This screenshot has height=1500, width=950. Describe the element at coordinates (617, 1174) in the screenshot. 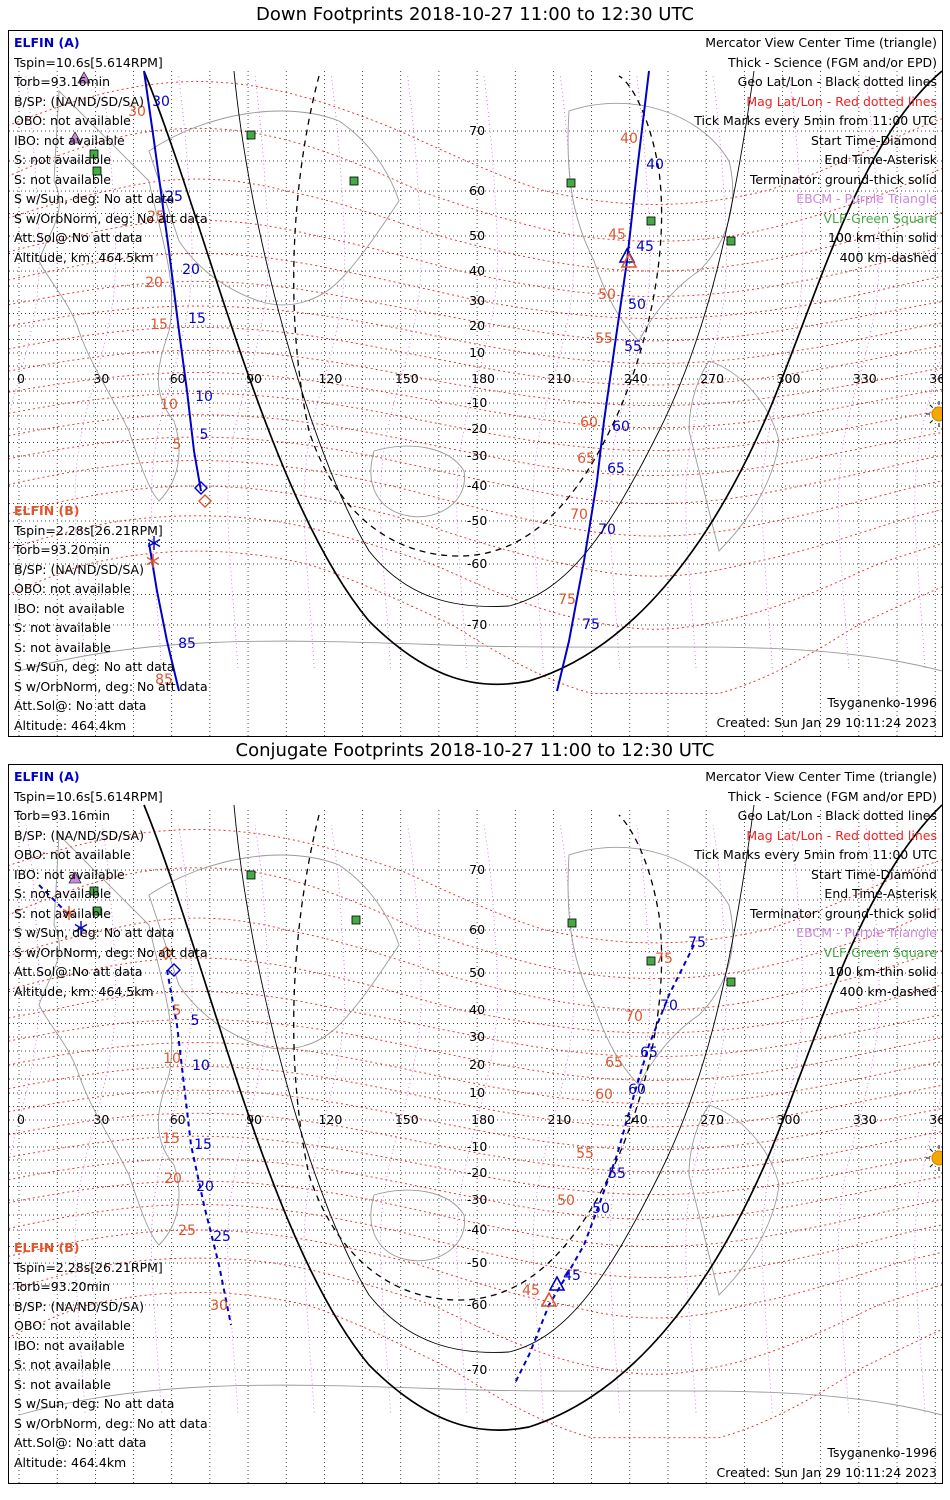

I see `a-tick-label: 55` at that location.